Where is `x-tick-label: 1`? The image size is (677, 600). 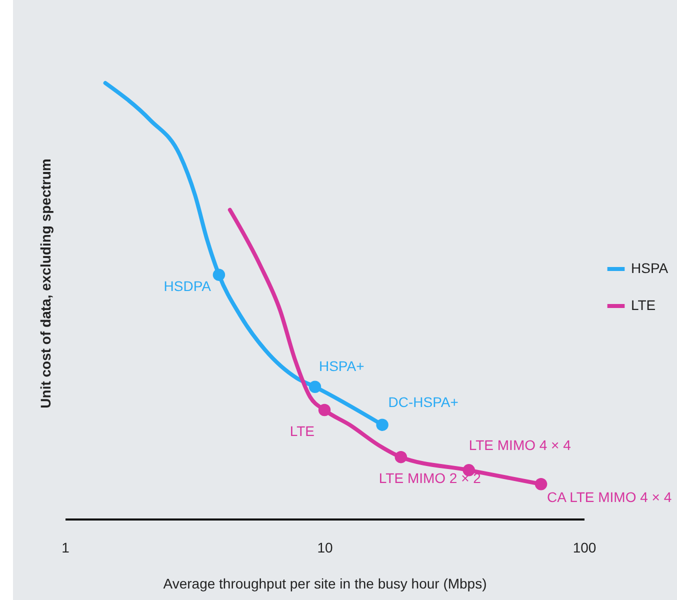 x-tick-label: 1 is located at coordinates (66, 548).